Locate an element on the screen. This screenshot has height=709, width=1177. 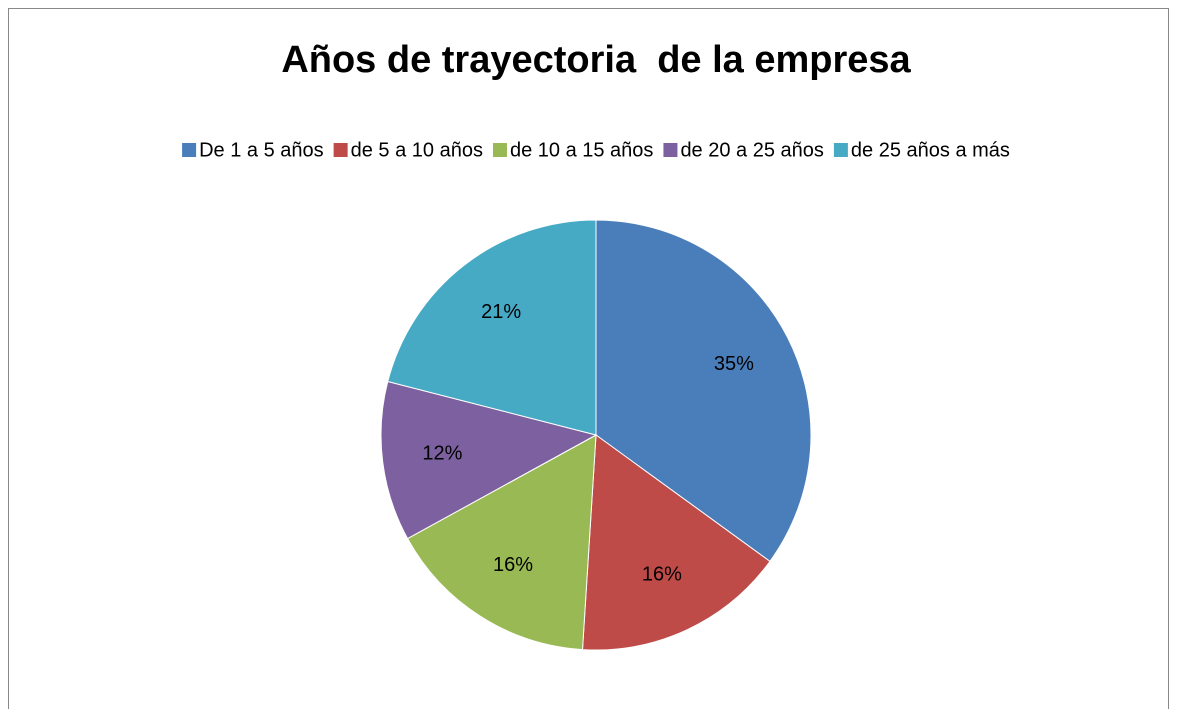
data-label: 12% is located at coordinates (442, 454).